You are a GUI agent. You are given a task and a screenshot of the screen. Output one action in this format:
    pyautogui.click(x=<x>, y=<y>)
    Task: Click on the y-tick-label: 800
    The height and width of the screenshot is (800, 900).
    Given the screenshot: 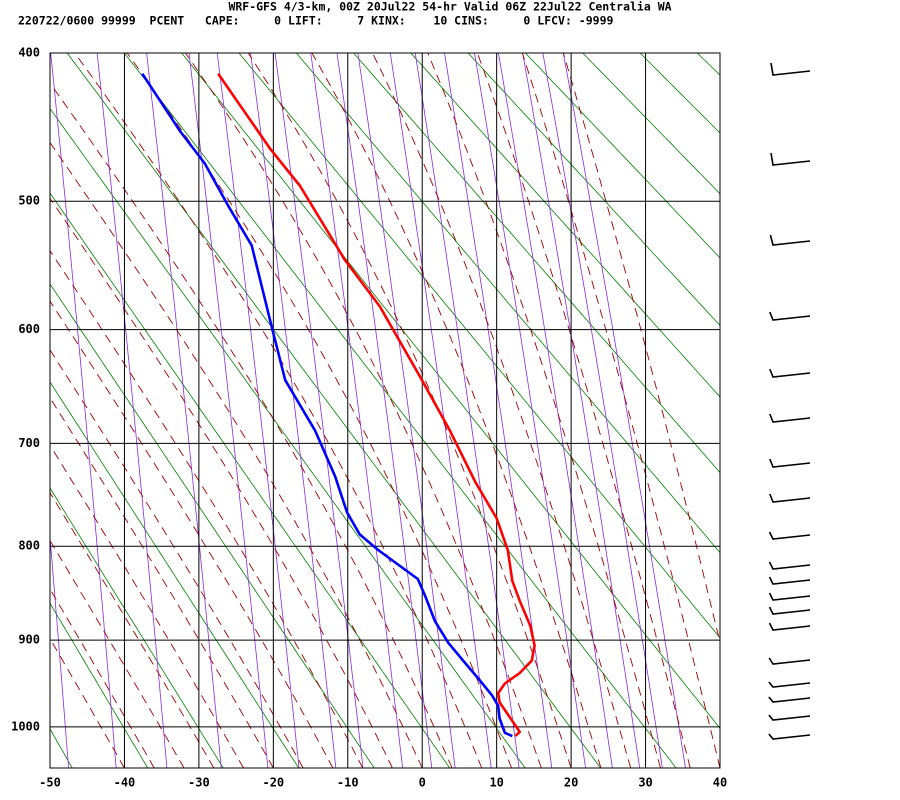 What is the action you would take?
    pyautogui.click(x=29, y=546)
    